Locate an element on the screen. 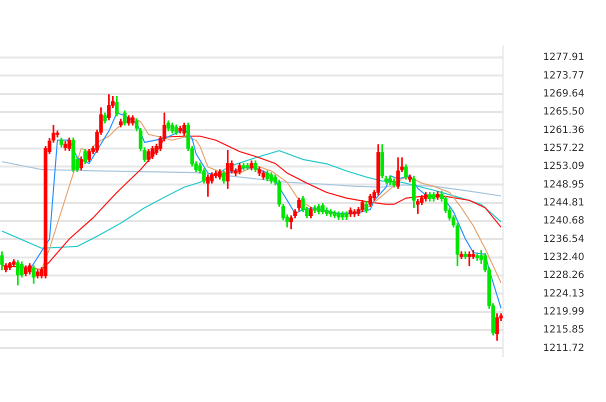 This screenshot has width=606, height=402. y-tick-label: 1269.64 is located at coordinates (563, 94).